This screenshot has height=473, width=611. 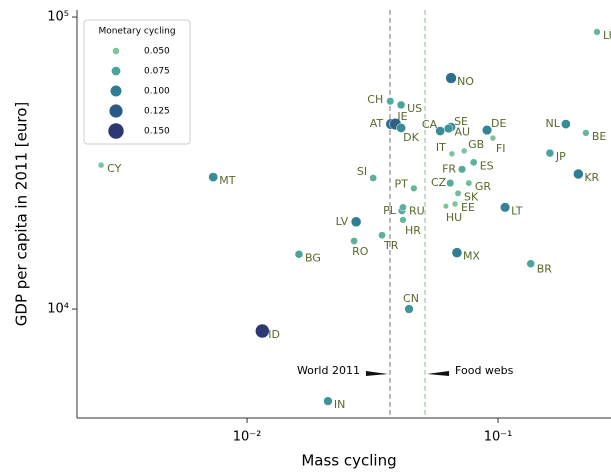 I want to click on point-label: HR, so click(x=413, y=230).